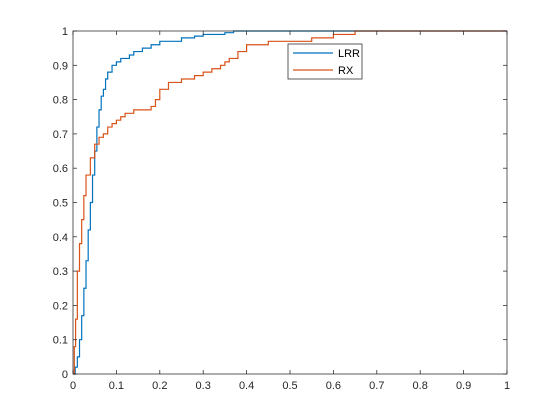  Describe the element at coordinates (60, 204) in the screenshot. I see `y-tick-label: 0.5` at that location.